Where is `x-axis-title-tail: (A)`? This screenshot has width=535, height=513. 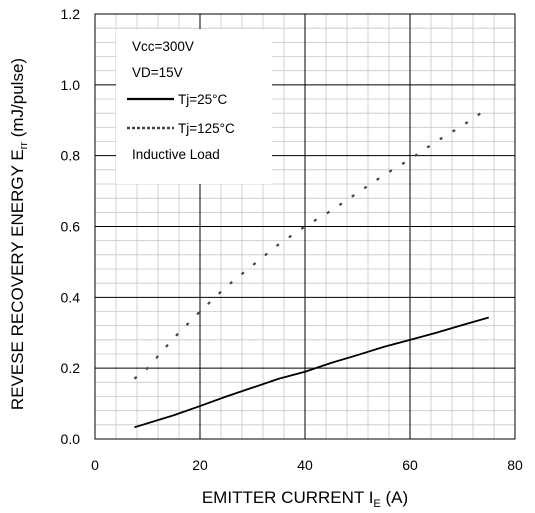
x-axis-title-tail: (A) is located at coordinates (394, 497).